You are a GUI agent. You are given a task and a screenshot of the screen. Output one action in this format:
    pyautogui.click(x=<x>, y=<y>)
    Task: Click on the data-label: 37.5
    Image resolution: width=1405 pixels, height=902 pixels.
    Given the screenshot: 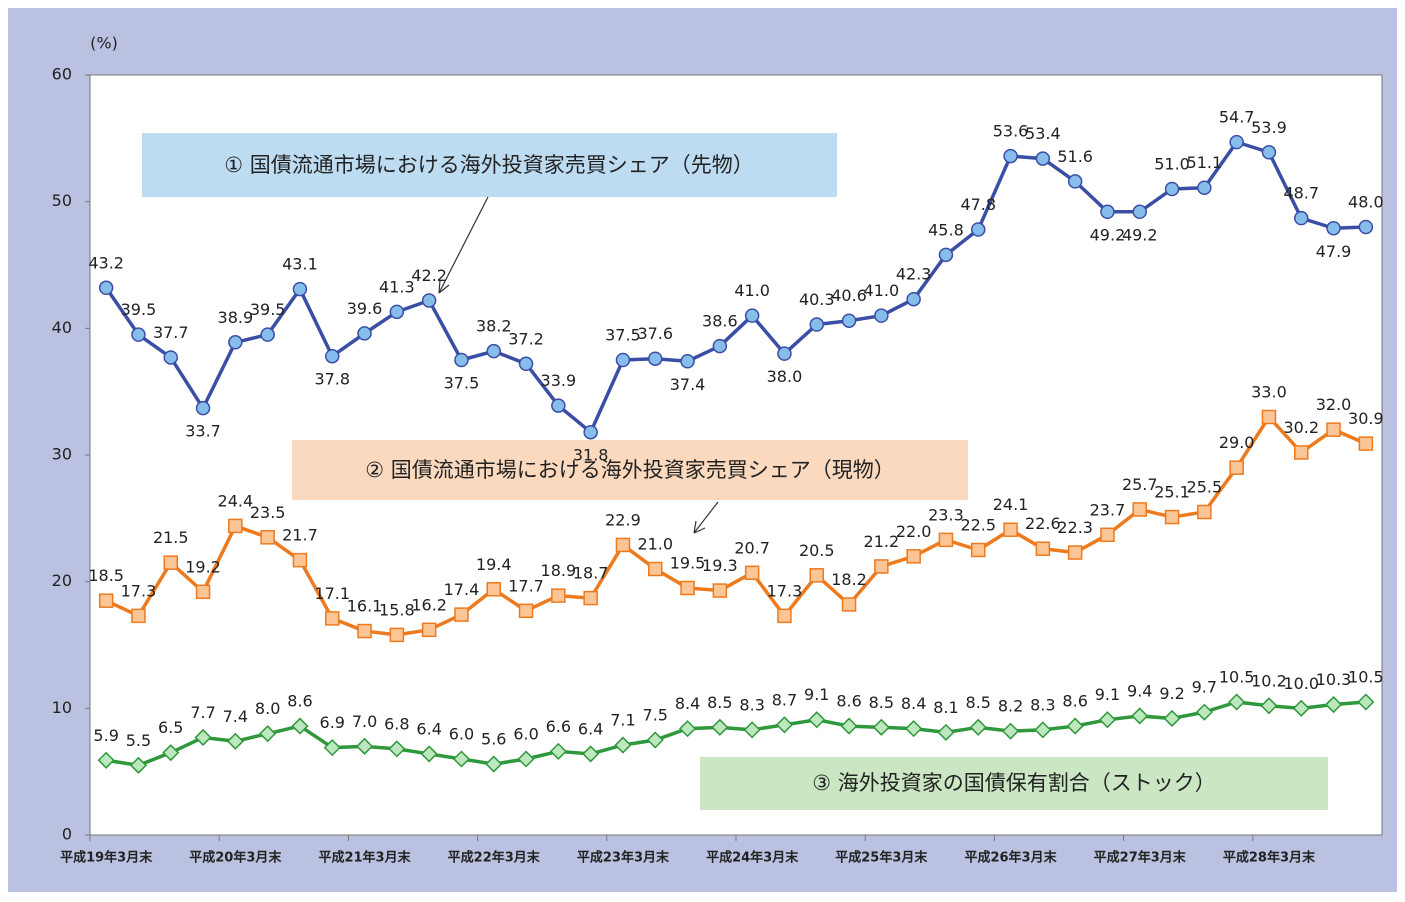 What is the action you would take?
    pyautogui.click(x=462, y=383)
    